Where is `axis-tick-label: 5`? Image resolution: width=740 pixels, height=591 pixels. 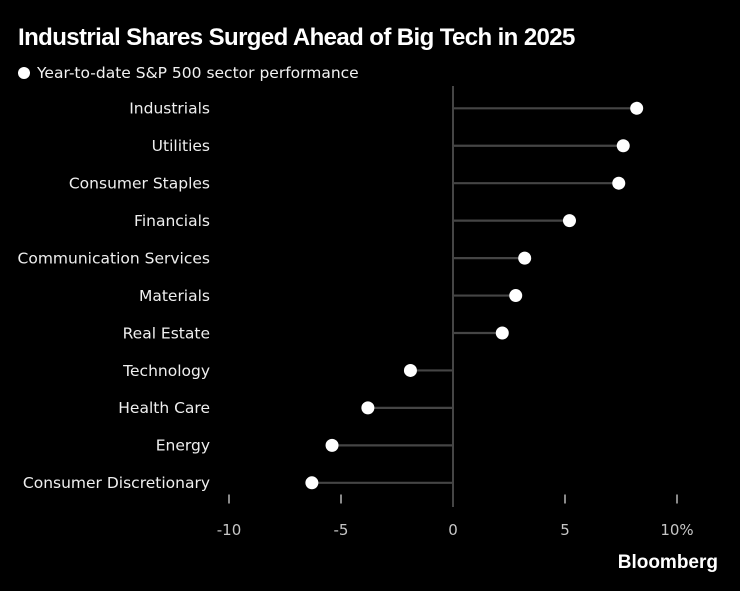 axis-tick-label: 5 is located at coordinates (565, 530).